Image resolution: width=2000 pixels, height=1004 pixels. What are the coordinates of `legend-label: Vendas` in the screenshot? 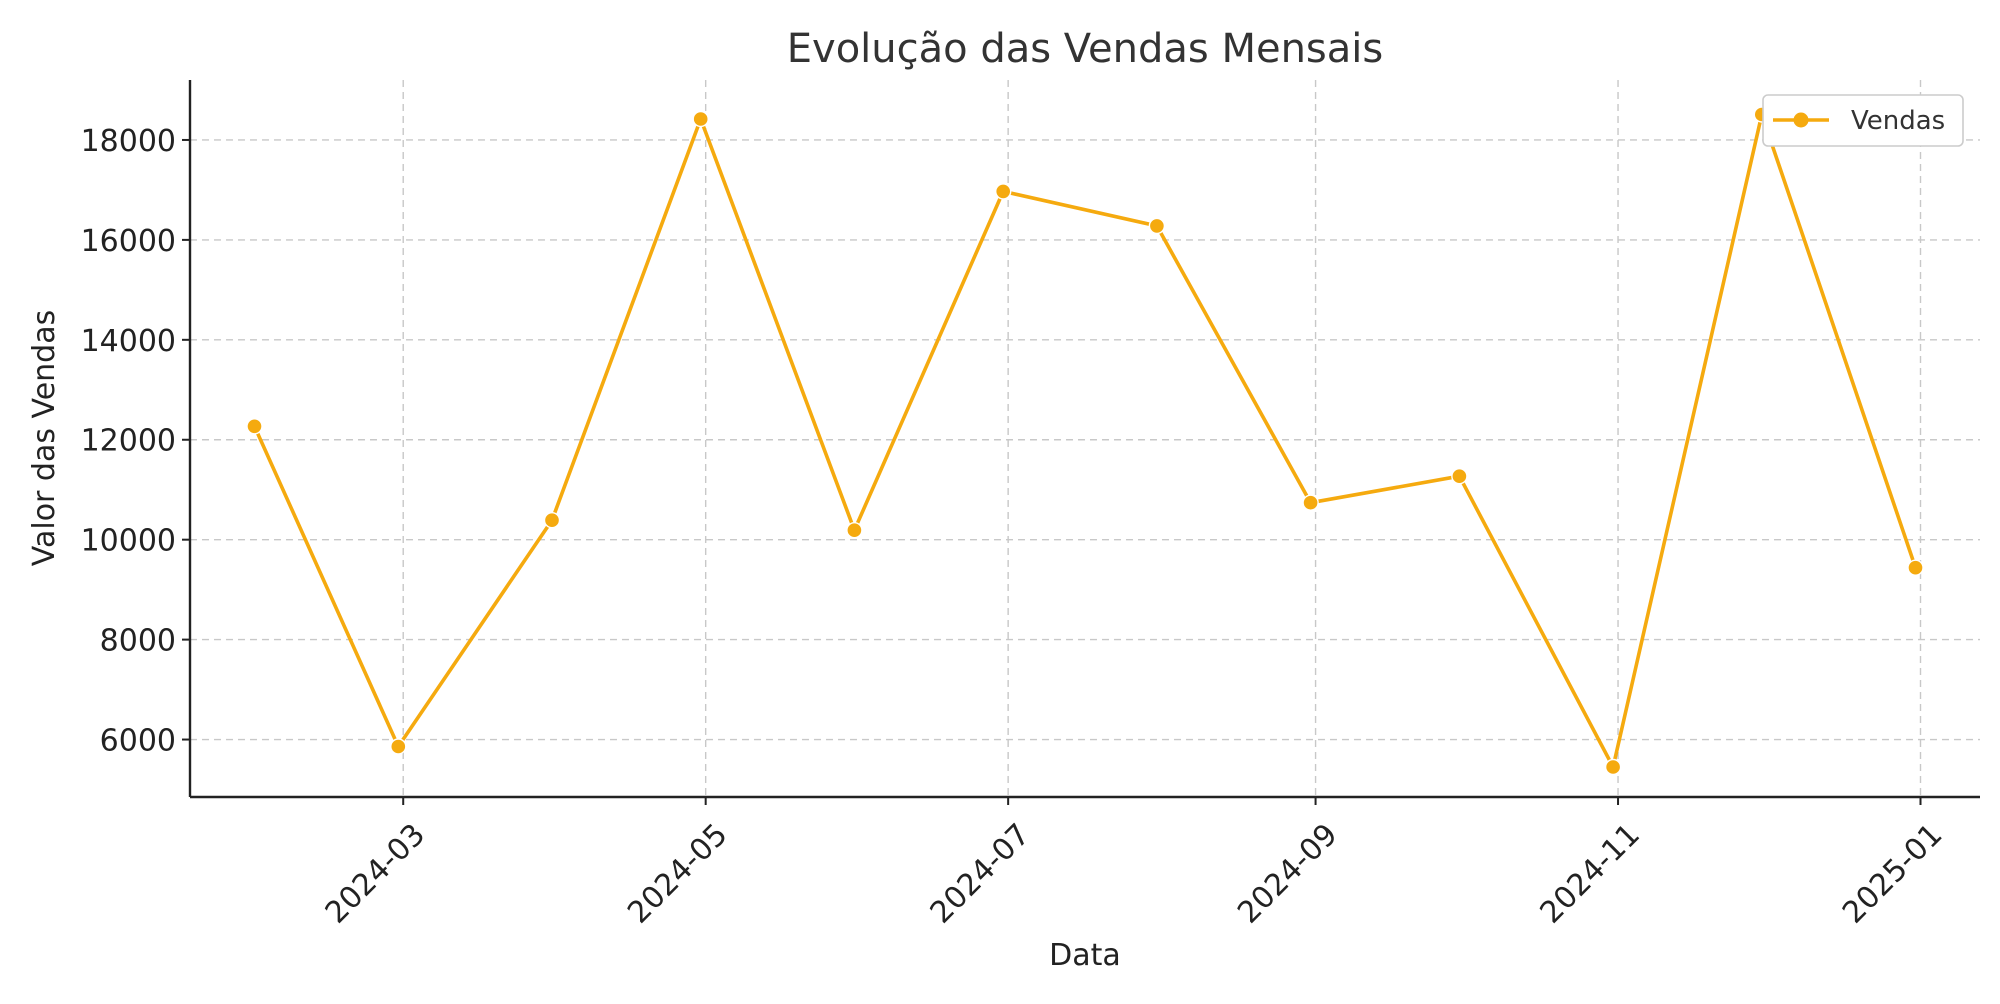 It's located at (1898, 121).